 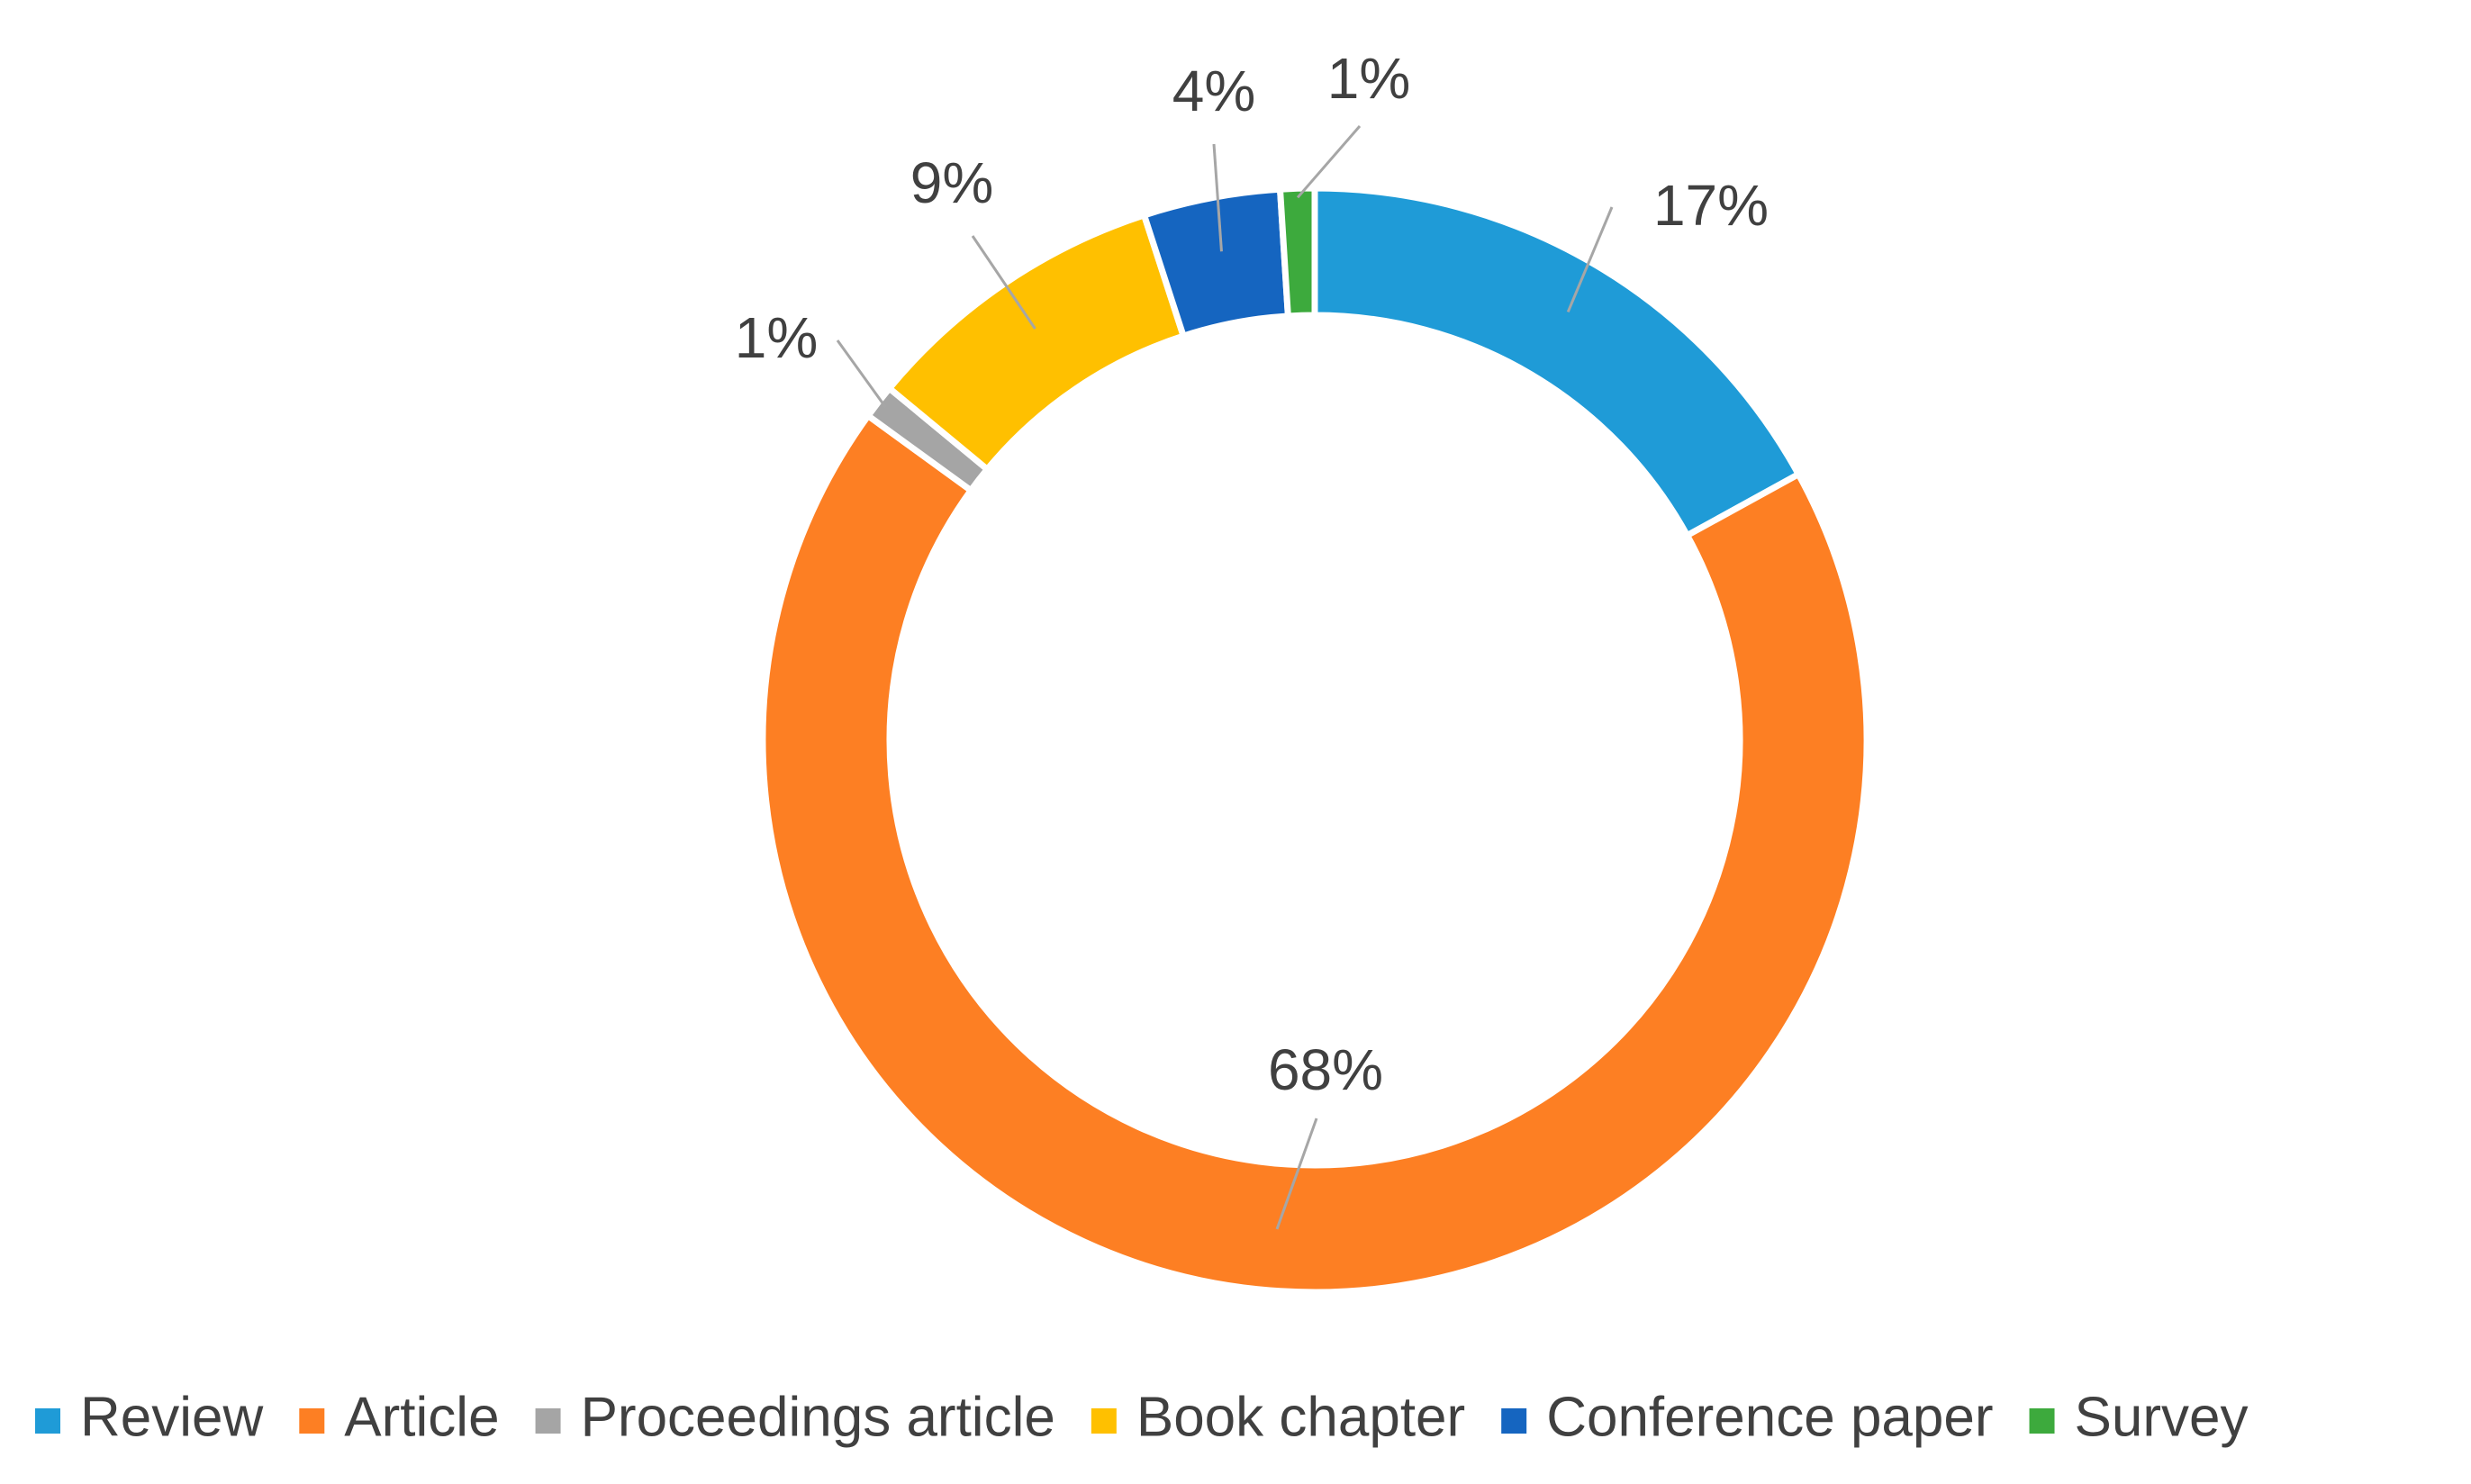 What do you see at coordinates (421, 1417) in the screenshot?
I see `legend-label: Article` at bounding box center [421, 1417].